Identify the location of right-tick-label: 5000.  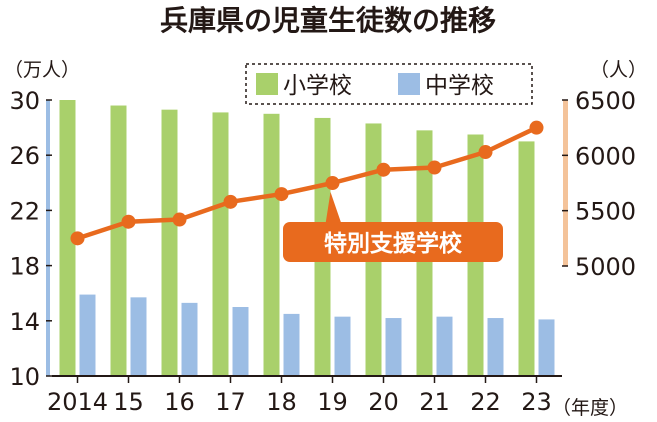
(605, 267).